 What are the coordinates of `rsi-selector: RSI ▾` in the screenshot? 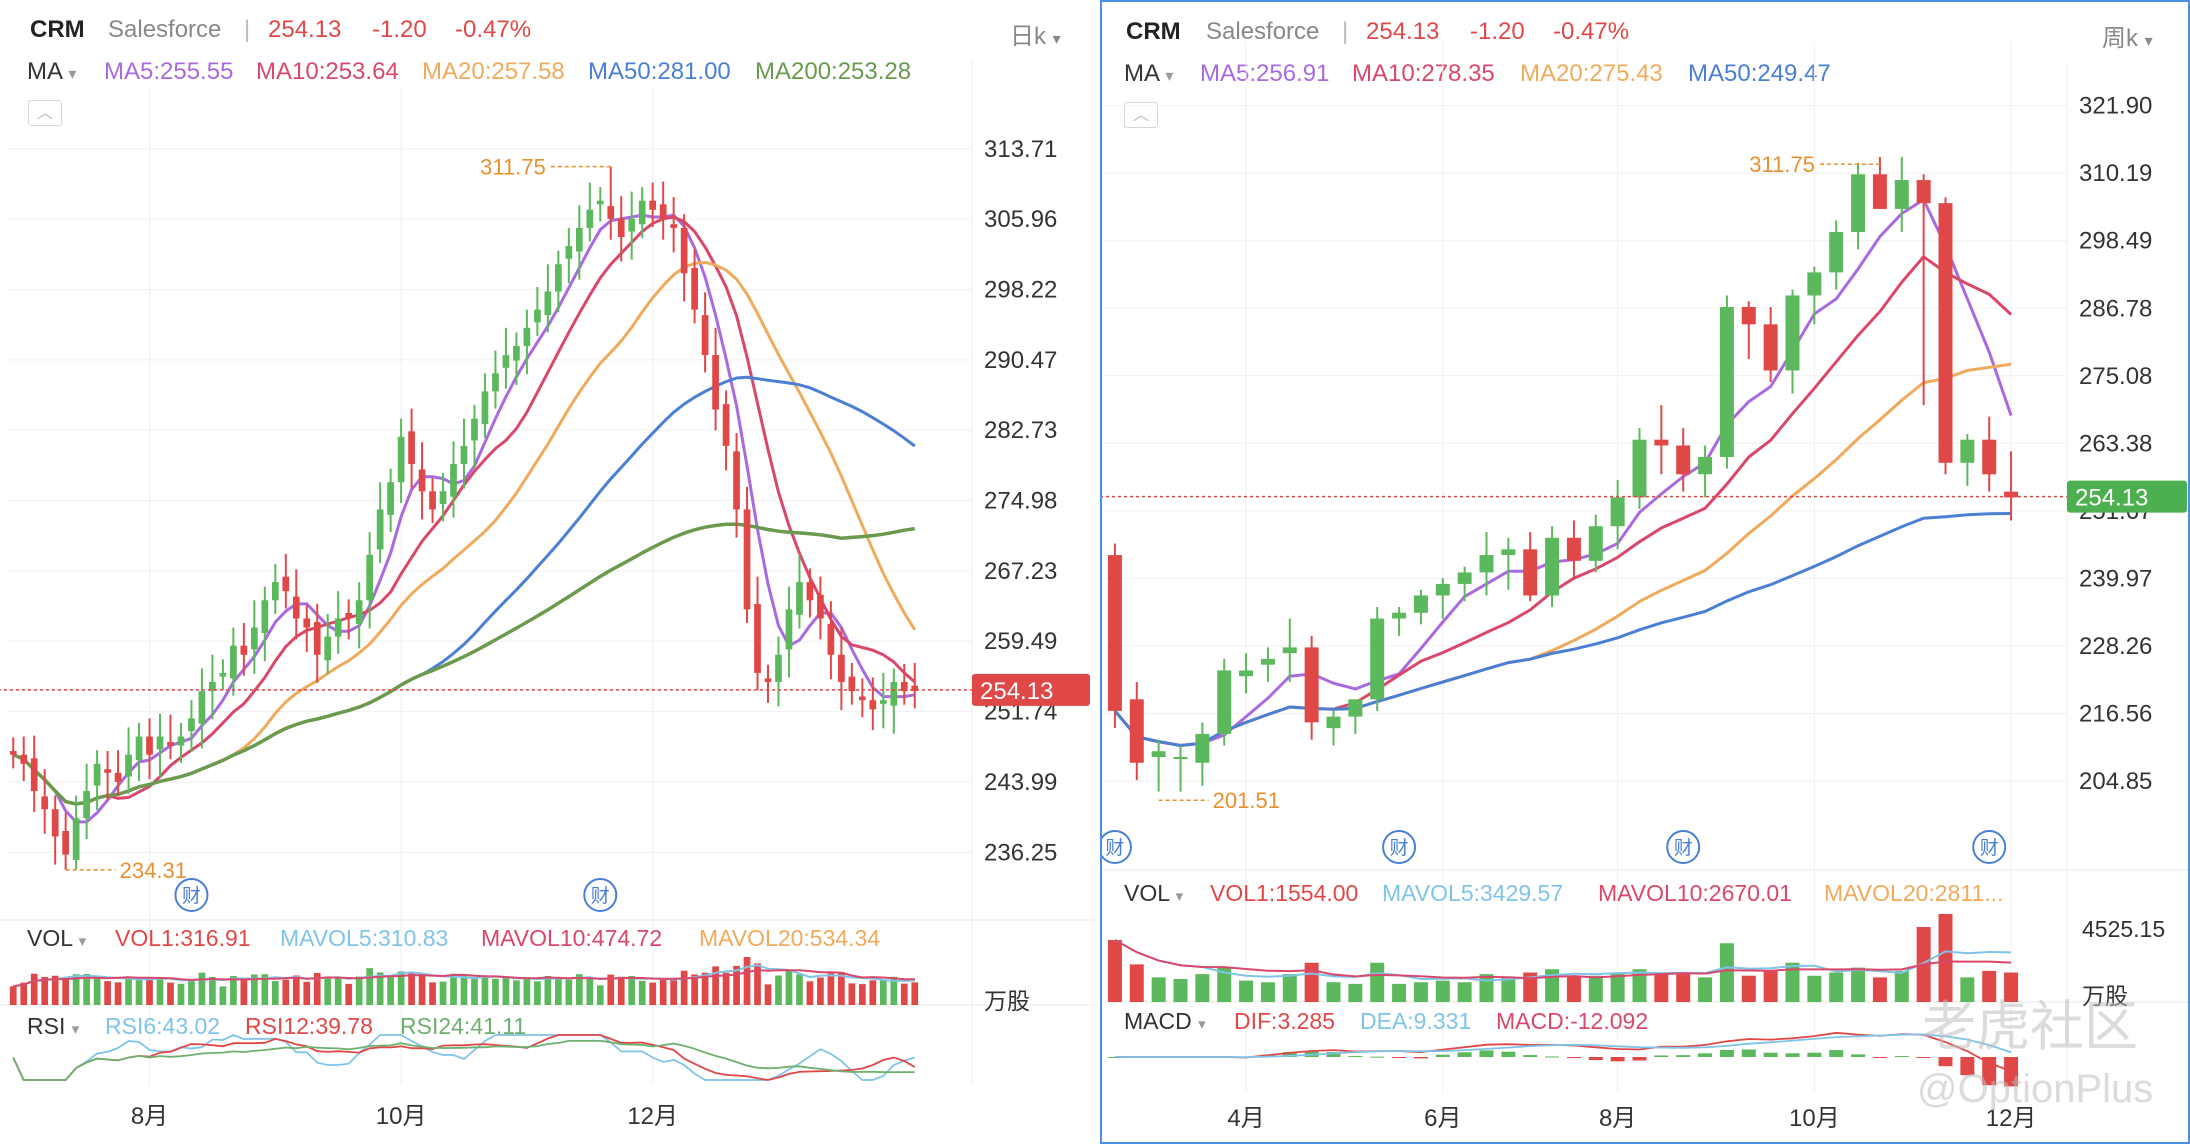 It's located at (53, 1026).